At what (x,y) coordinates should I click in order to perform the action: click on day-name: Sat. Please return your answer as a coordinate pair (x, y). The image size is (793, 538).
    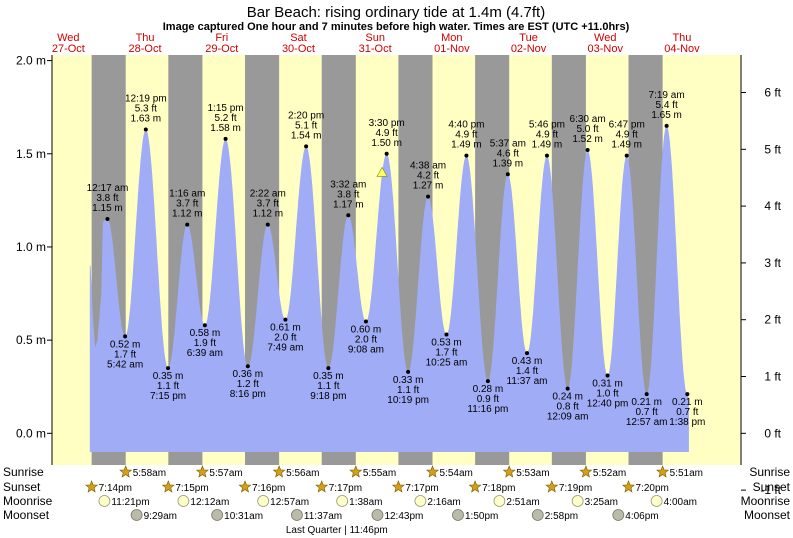
    Looking at the image, I should click on (298, 38).